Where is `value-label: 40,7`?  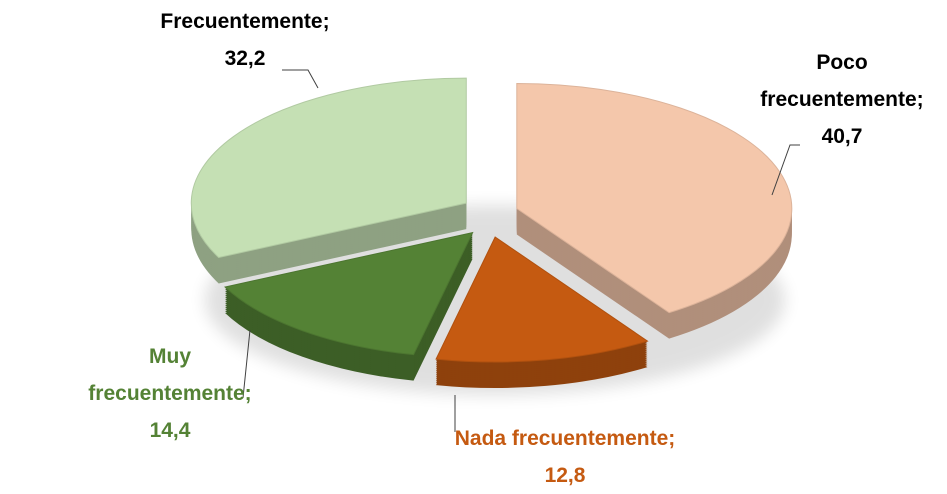 value-label: 40,7 is located at coordinates (842, 136).